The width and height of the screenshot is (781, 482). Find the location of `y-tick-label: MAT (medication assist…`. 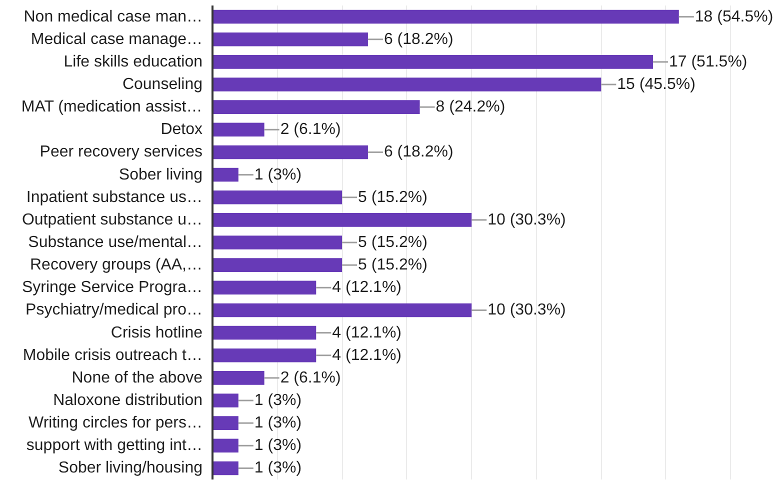

y-tick-label: MAT (medication assist… is located at coordinates (111, 107).